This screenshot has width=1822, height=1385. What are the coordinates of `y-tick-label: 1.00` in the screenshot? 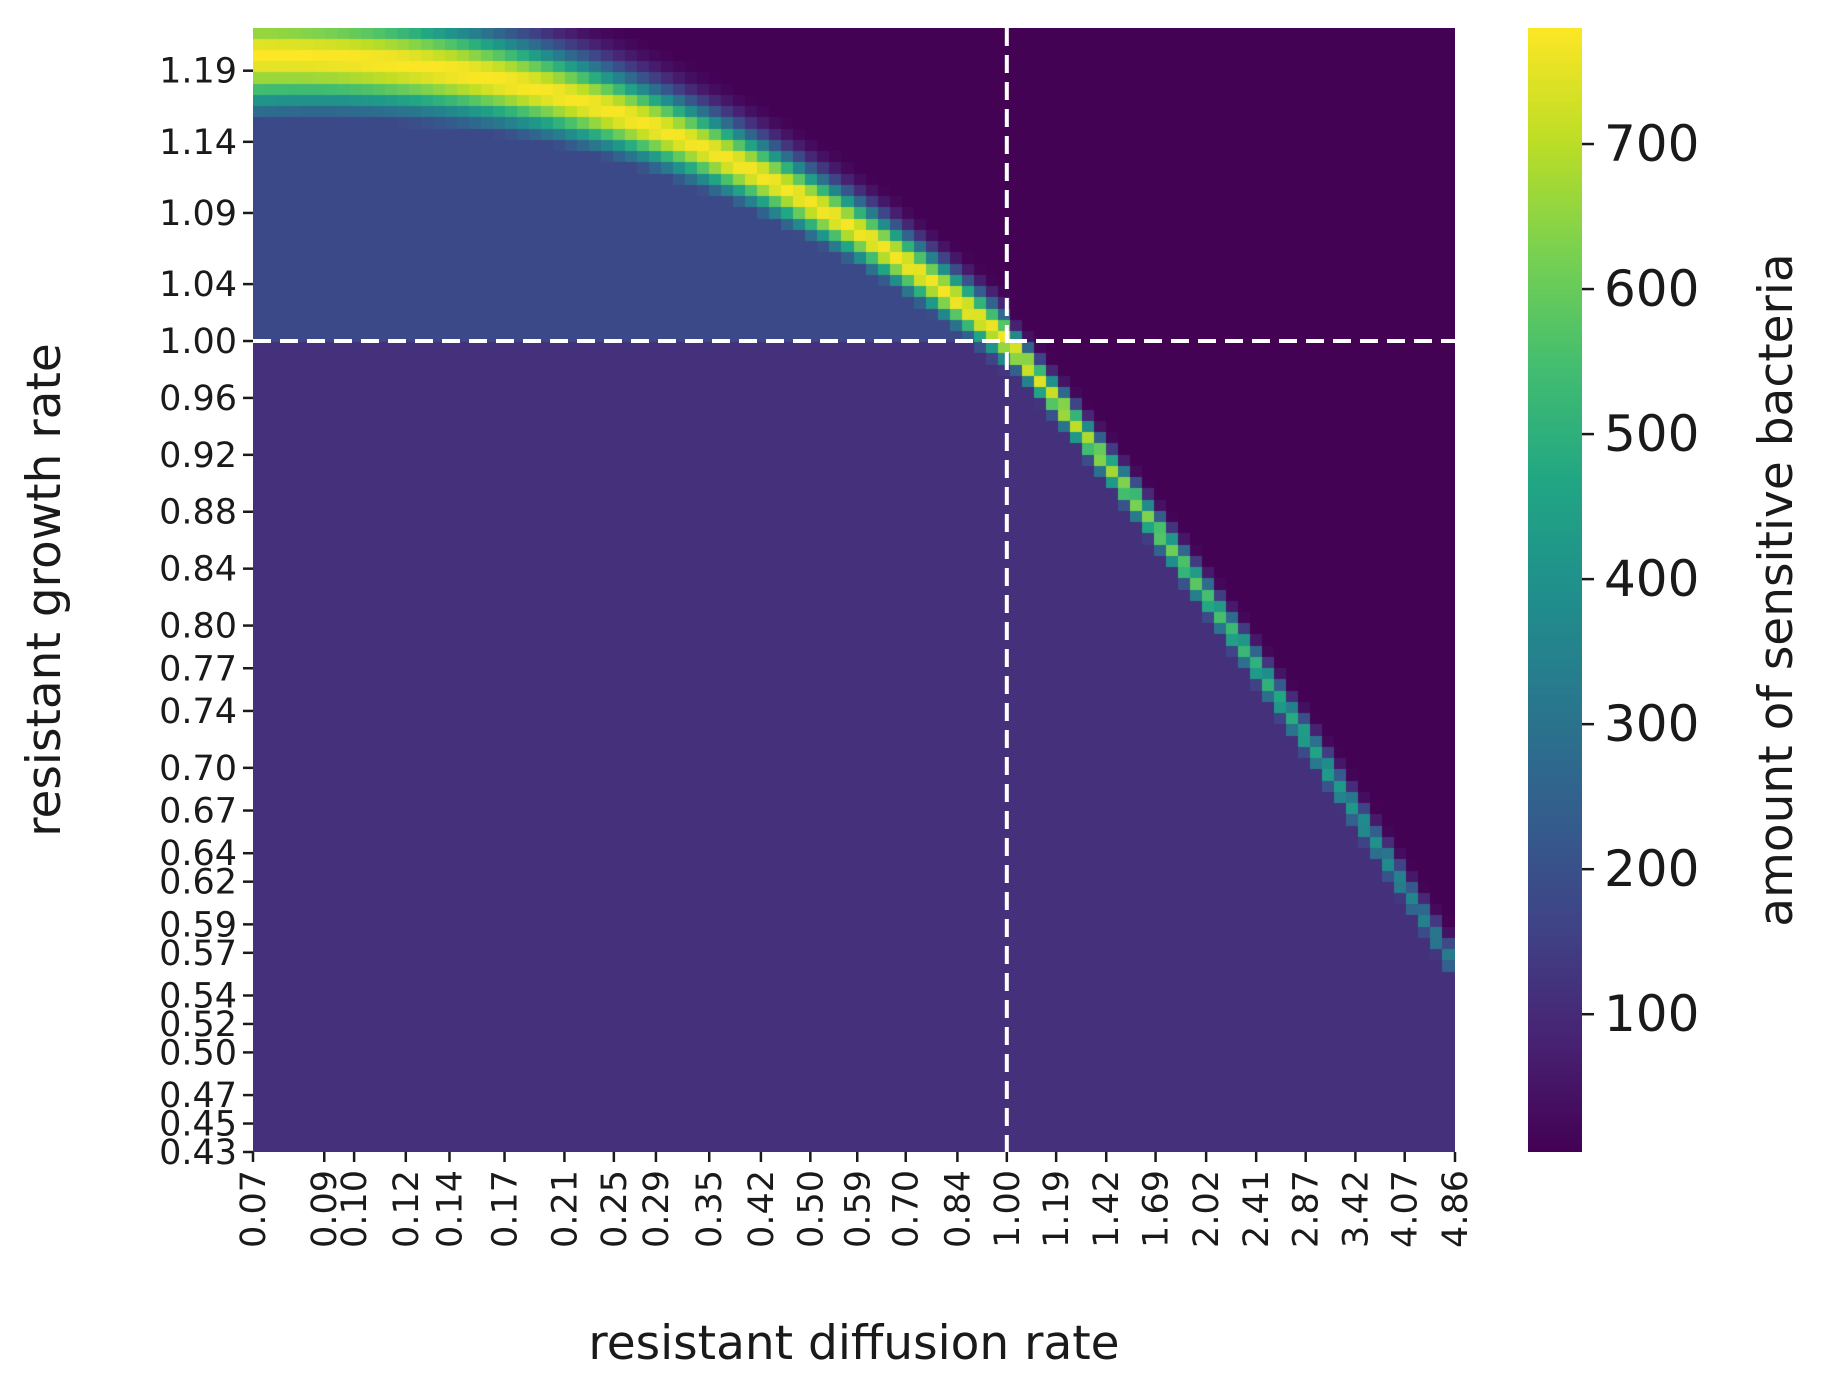 It's located at (198, 342).